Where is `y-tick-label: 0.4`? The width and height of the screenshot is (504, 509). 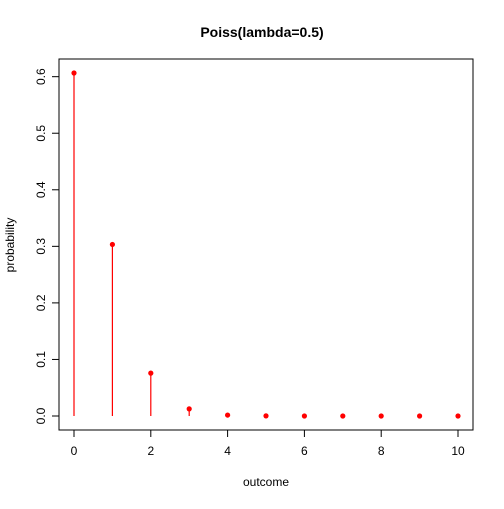
y-tick-label: 0.4 is located at coordinates (41, 189).